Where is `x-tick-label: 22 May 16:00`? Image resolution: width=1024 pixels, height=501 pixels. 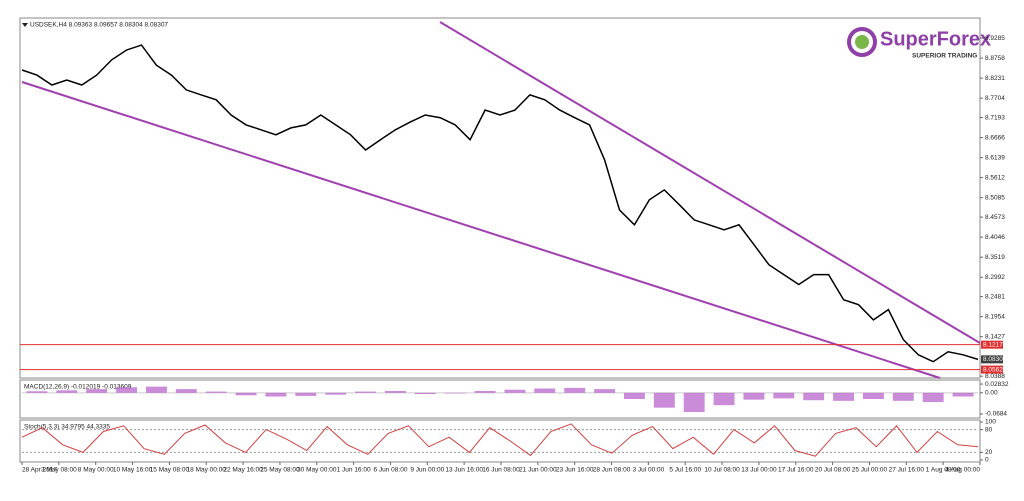 x-tick-label: 22 May 16:00 is located at coordinates (243, 470).